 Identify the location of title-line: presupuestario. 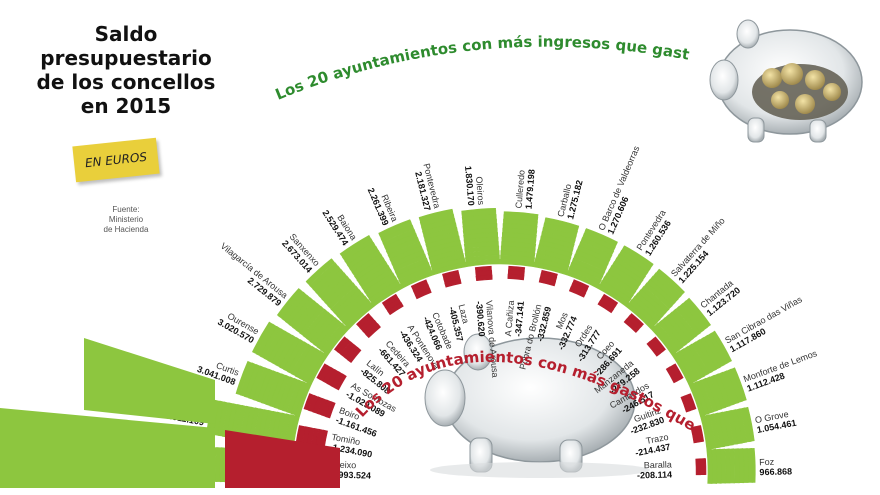
(126, 58).